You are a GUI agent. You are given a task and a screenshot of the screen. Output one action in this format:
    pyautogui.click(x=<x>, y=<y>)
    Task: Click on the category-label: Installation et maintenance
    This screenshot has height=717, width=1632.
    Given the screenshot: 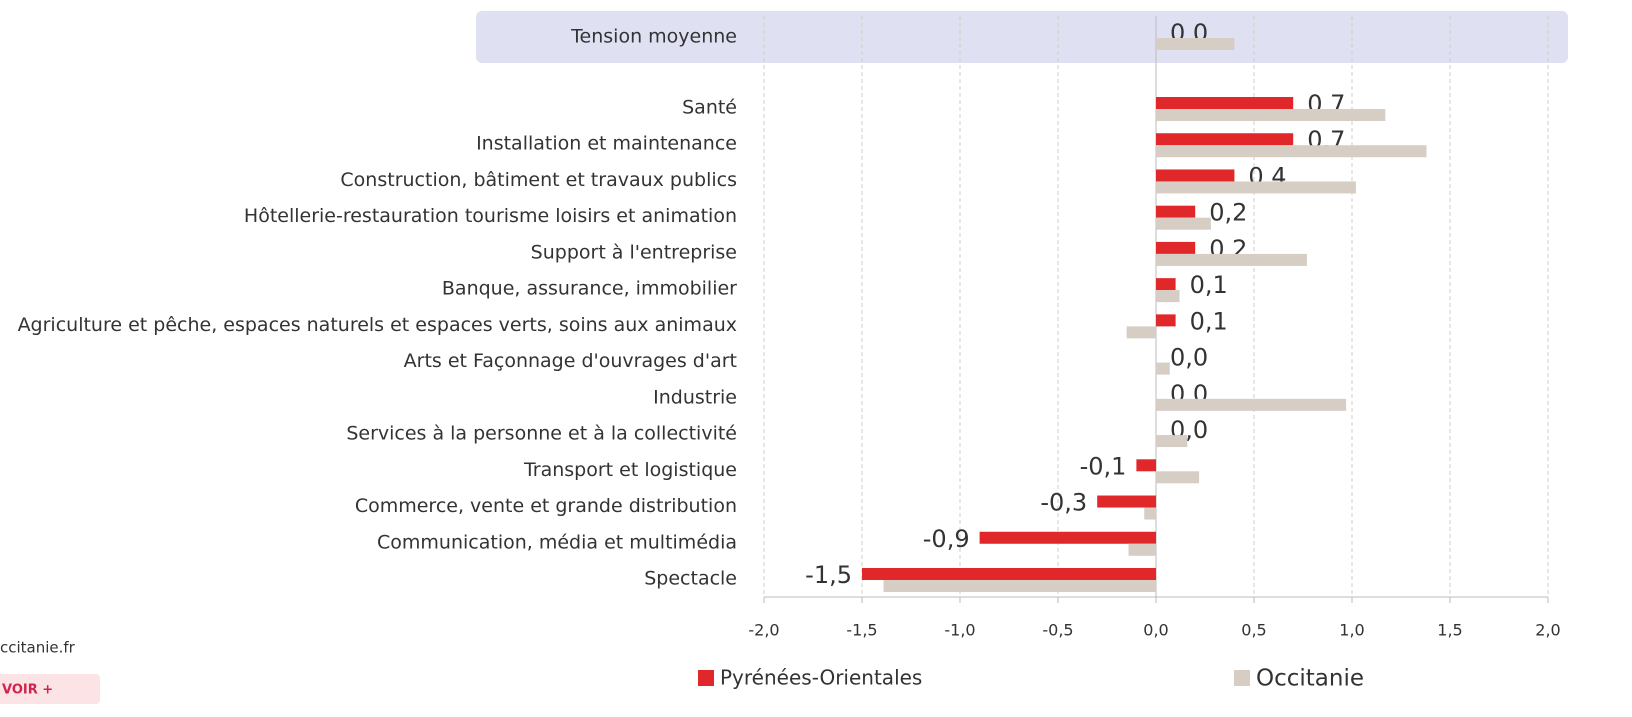 What is the action you would take?
    pyautogui.click(x=606, y=144)
    